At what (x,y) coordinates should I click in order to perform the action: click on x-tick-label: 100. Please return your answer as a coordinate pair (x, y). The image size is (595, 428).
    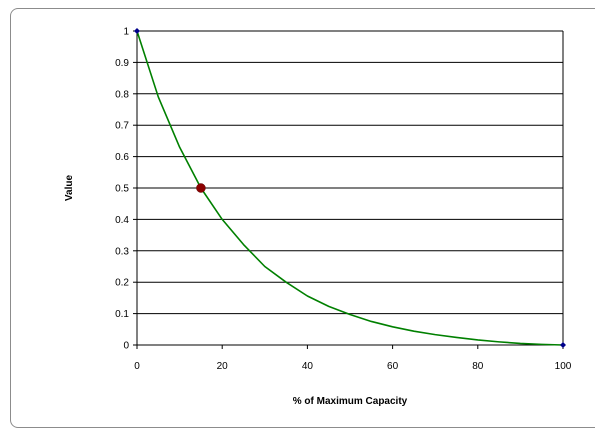
    Looking at the image, I should click on (563, 366).